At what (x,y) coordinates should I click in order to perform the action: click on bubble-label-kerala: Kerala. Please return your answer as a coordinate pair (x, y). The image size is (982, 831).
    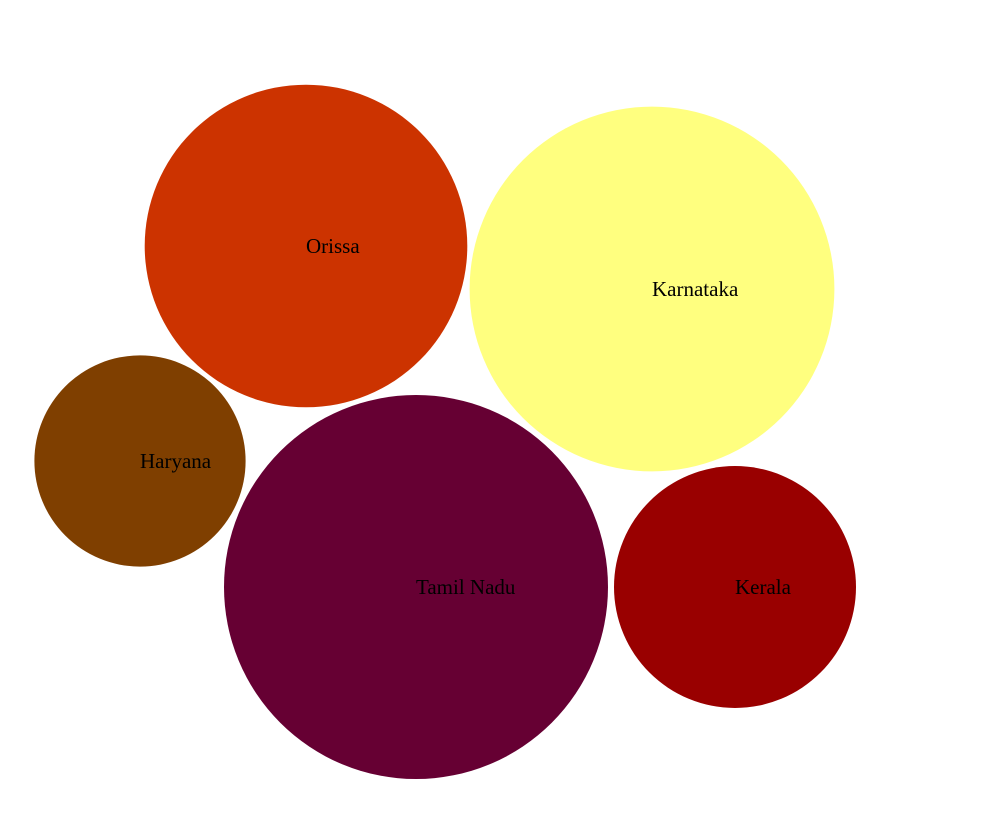
    Looking at the image, I should click on (763, 587).